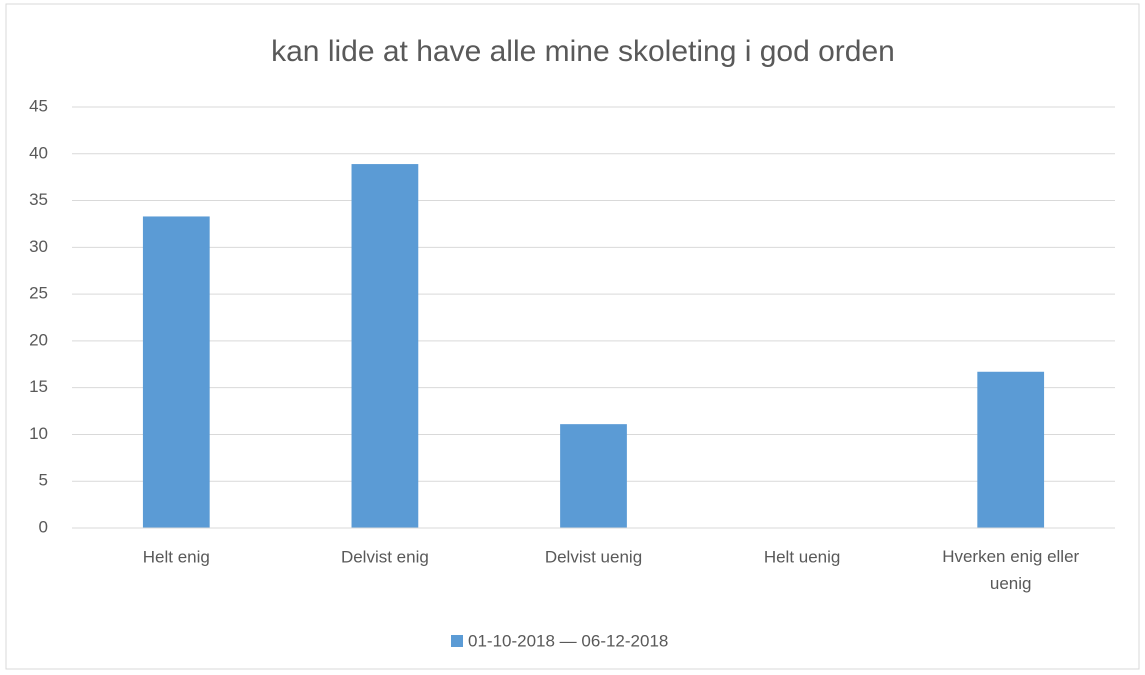  I want to click on y-tick-label: 40, so click(38, 152).